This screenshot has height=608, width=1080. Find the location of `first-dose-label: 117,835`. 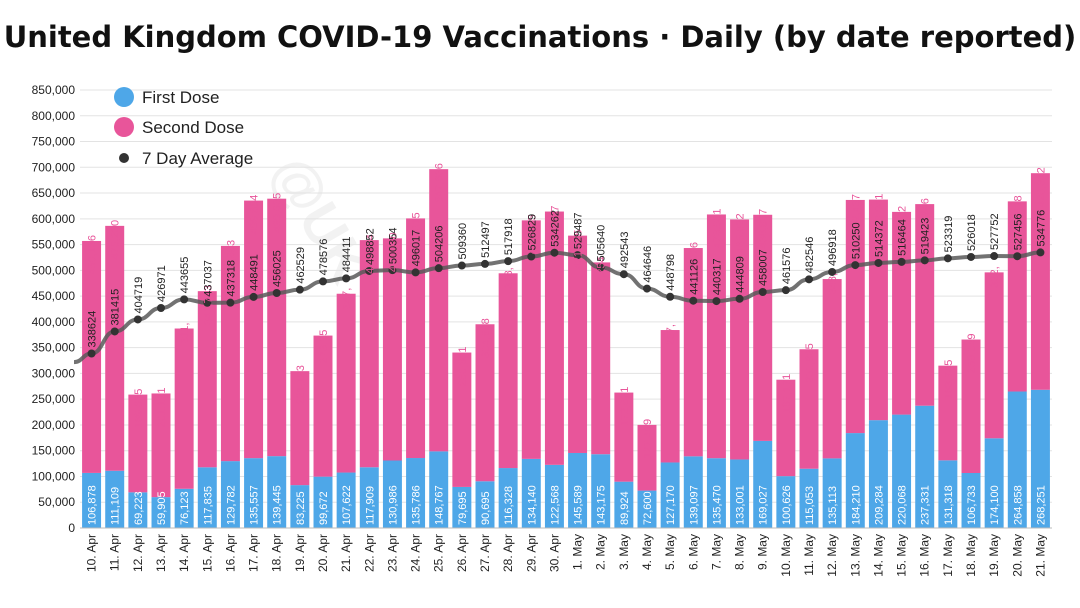

first-dose-label: 117,835 is located at coordinates (208, 505).